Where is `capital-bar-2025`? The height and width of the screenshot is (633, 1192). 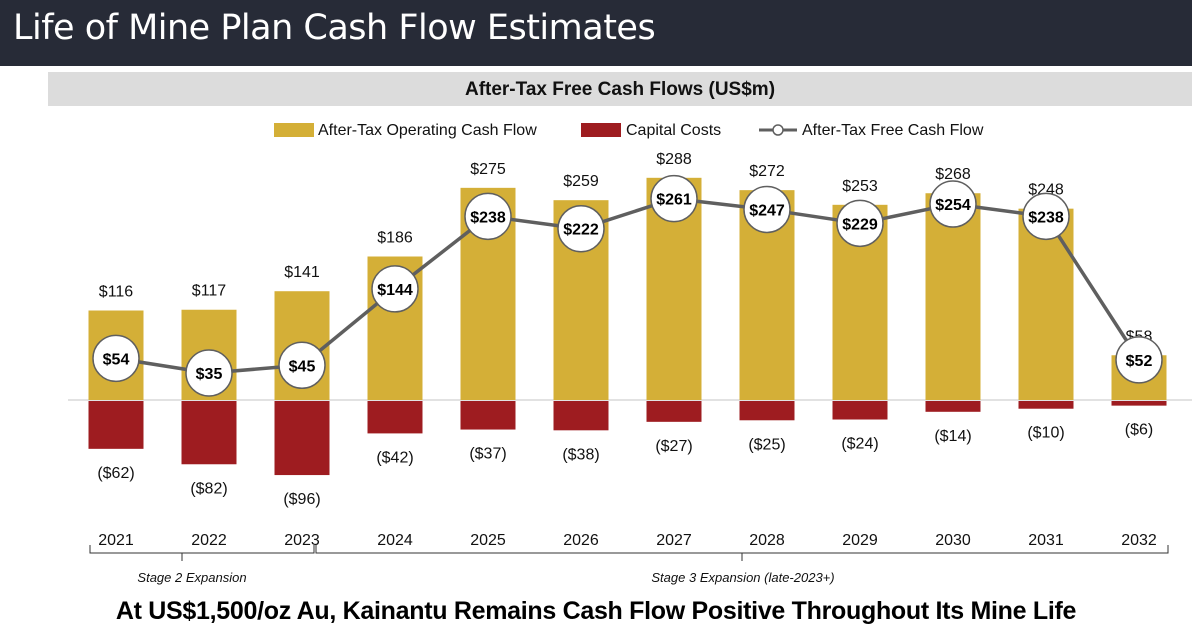 capital-bar-2025 is located at coordinates (488, 415).